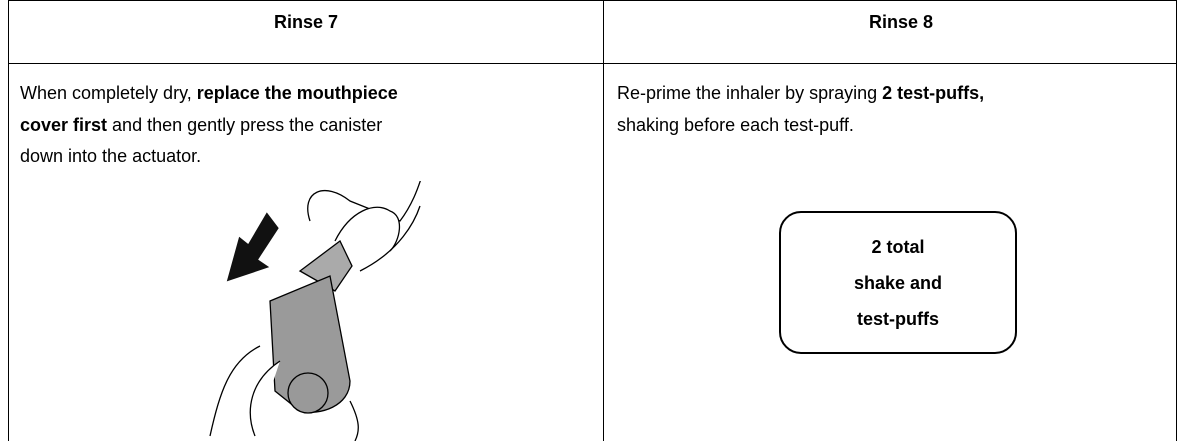 Image resolution: width=1185 pixels, height=441 pixels. Describe the element at coordinates (297, 93) in the screenshot. I see `bold-text: replace the mouthpiece` at that location.